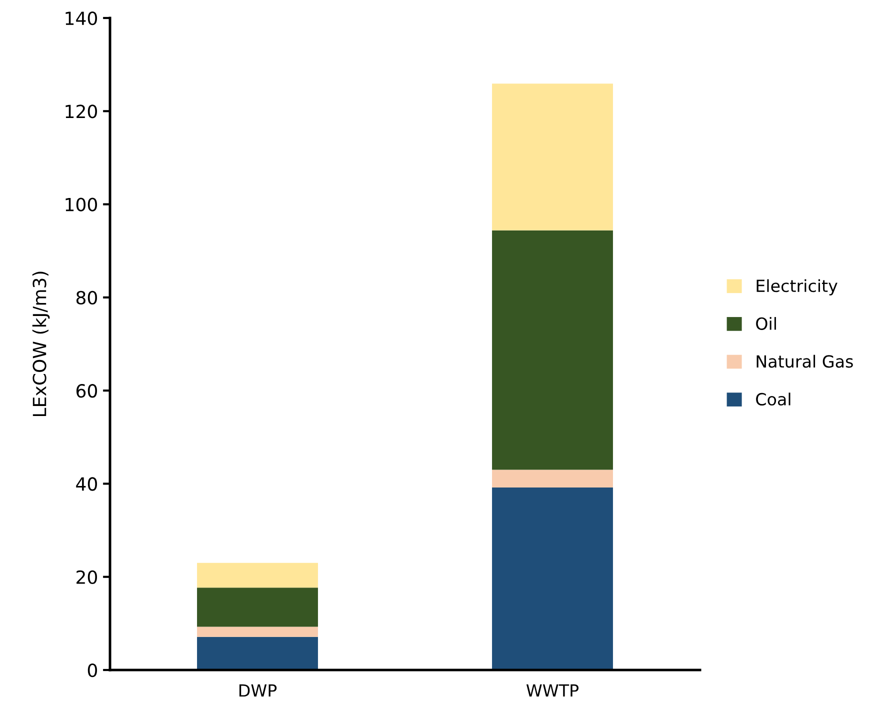 The image size is (888, 713). I want to click on y-tick-label: 0, so click(92, 670).